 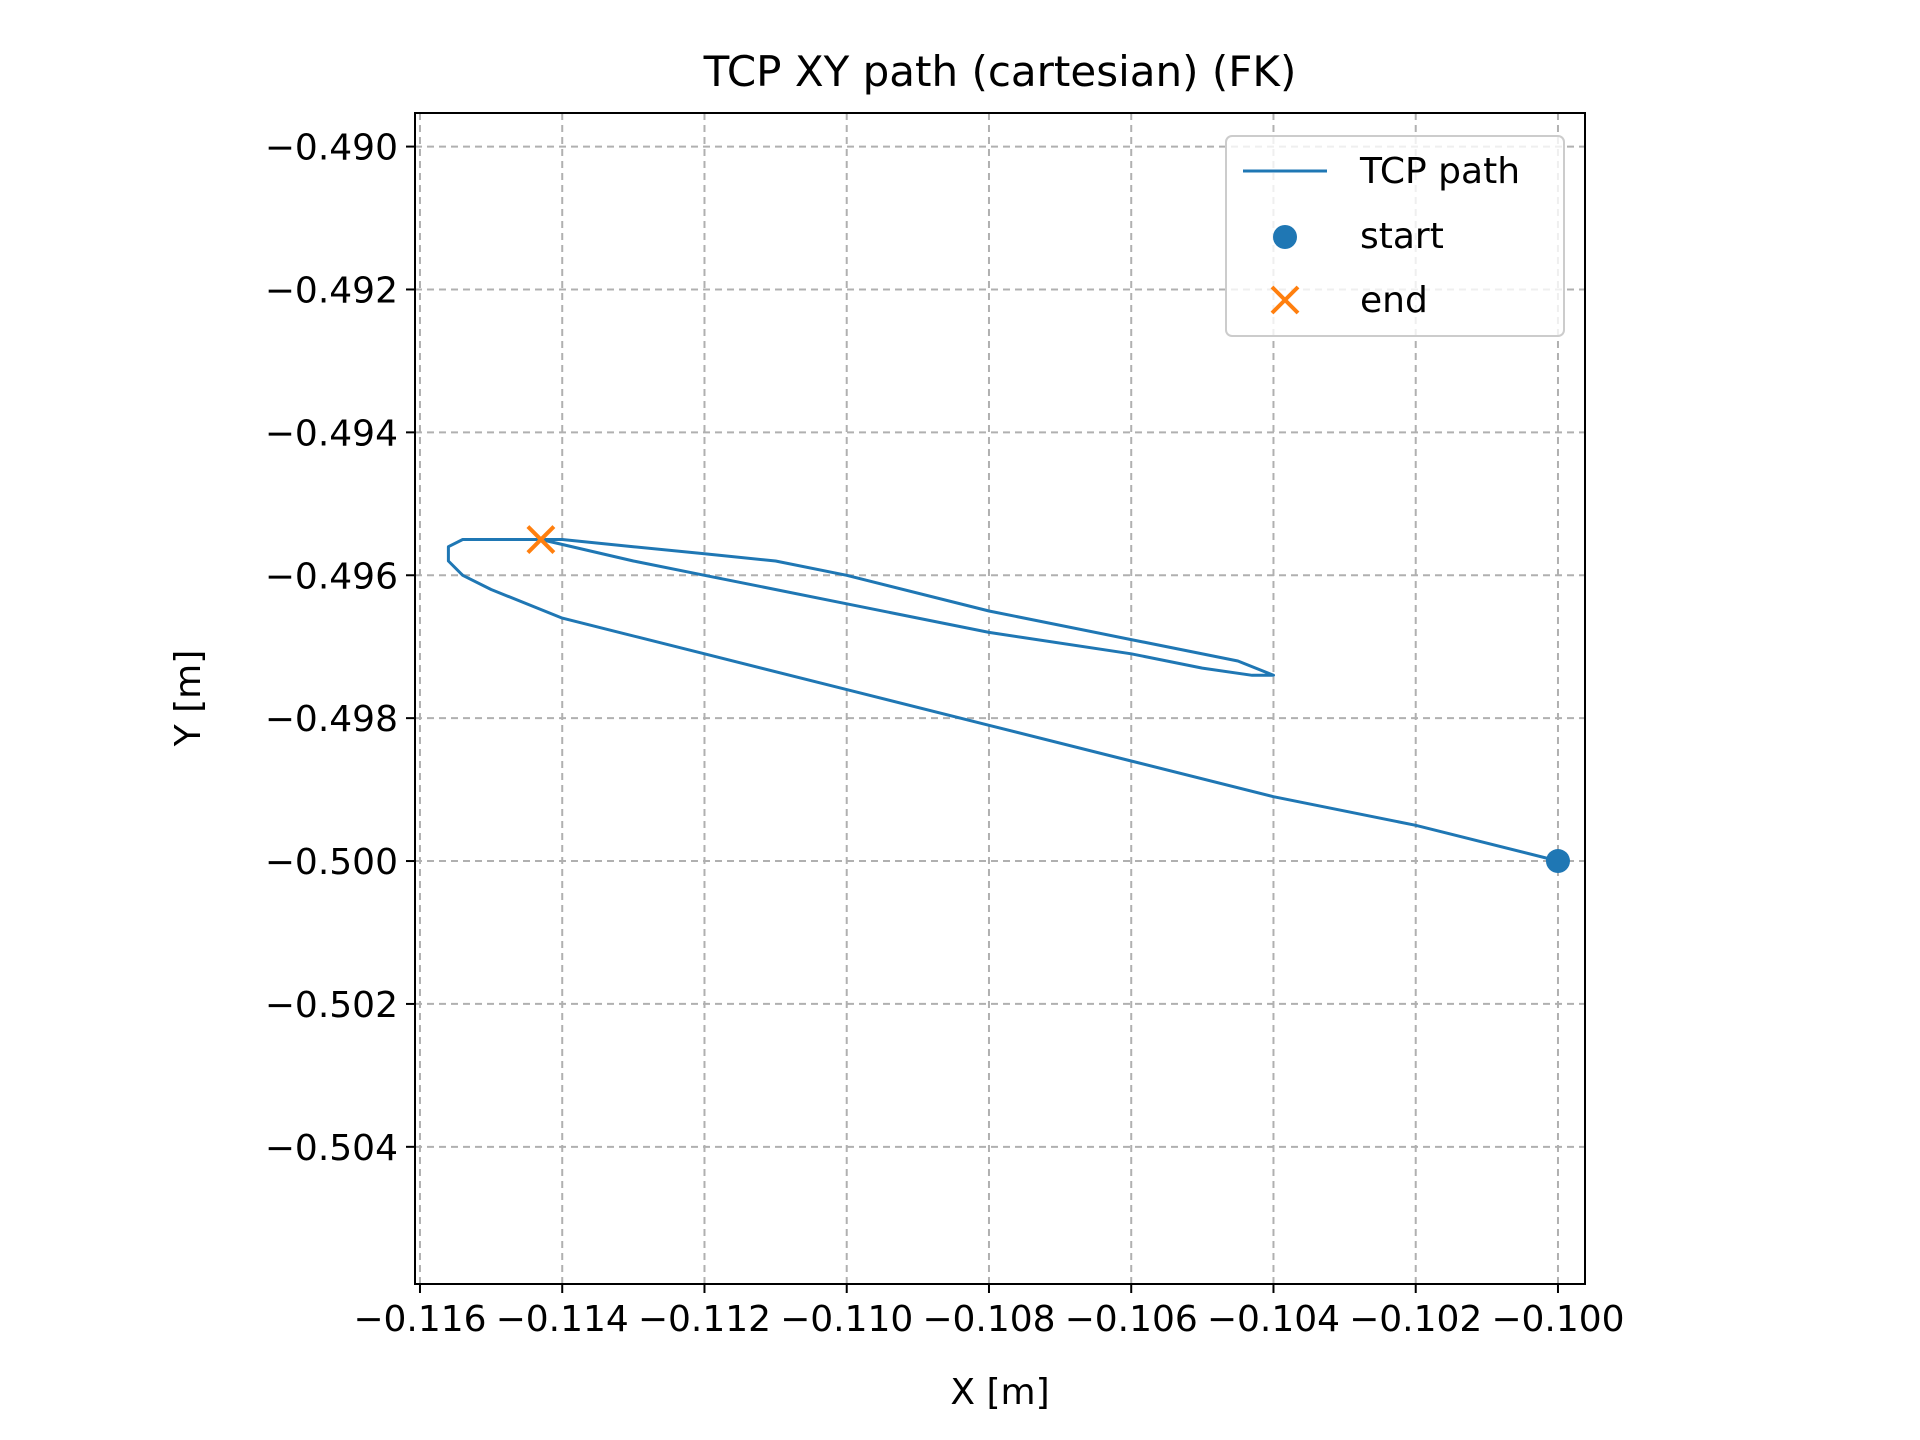 What do you see at coordinates (704, 1319) in the screenshot?
I see `x-tick-label: −0.112` at bounding box center [704, 1319].